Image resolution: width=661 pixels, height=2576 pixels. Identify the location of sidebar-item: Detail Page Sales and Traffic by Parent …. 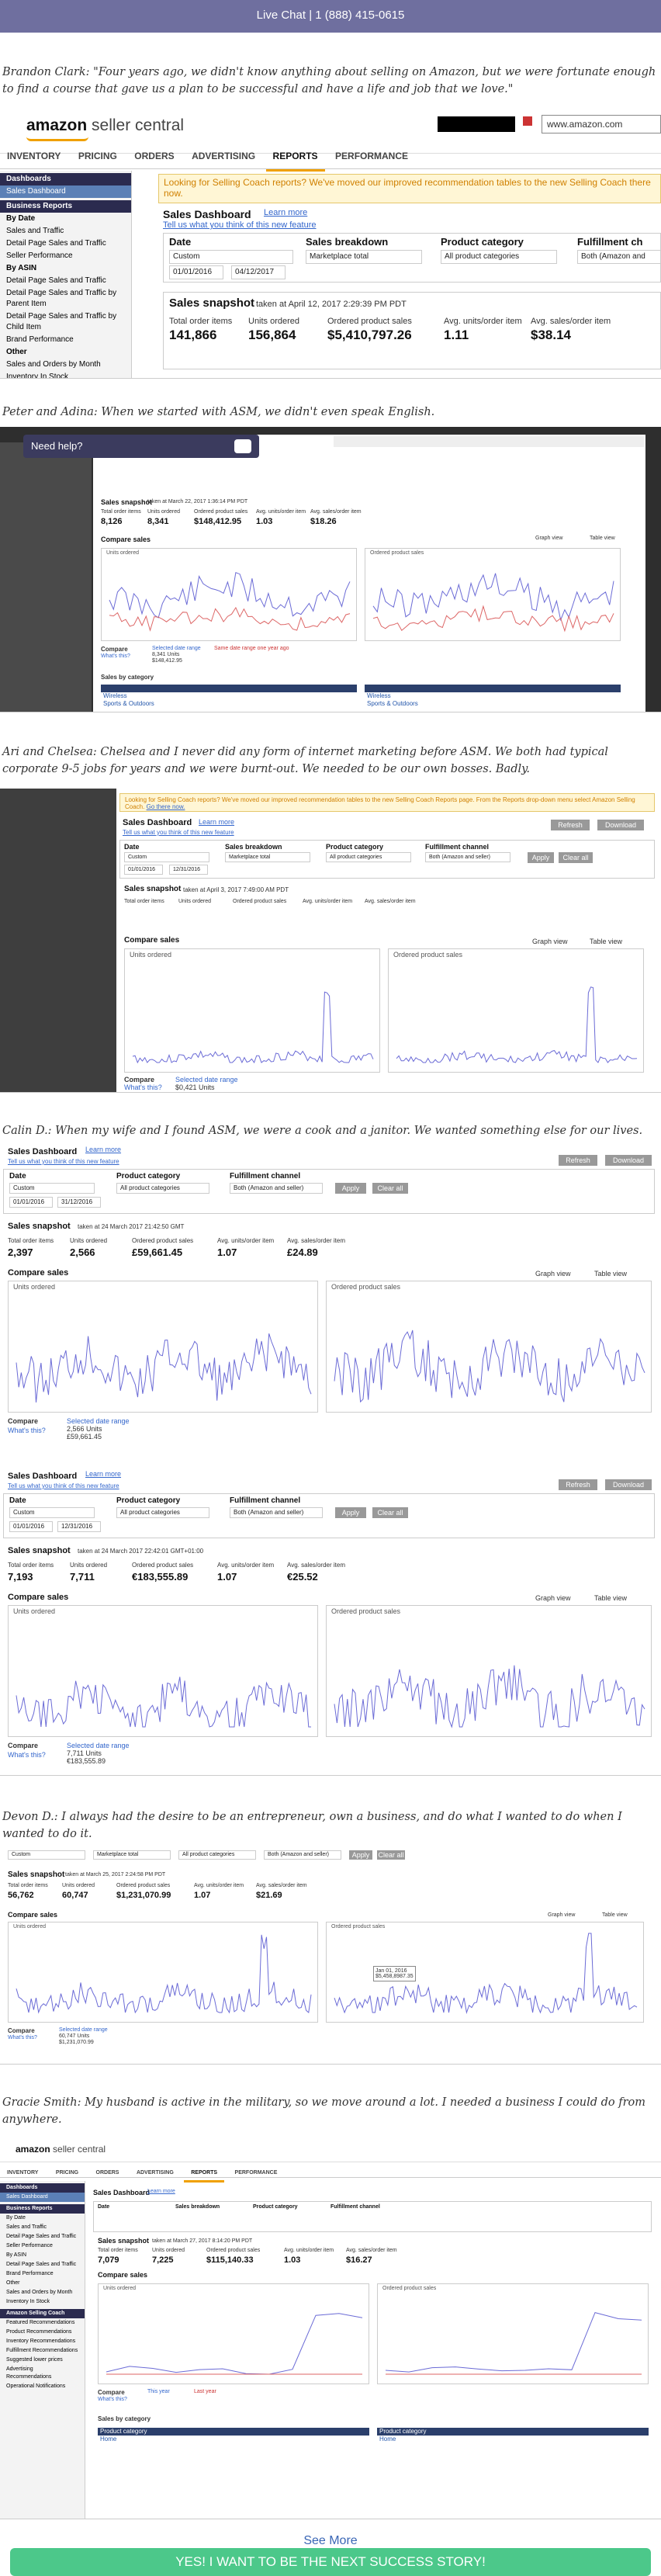
(61, 298).